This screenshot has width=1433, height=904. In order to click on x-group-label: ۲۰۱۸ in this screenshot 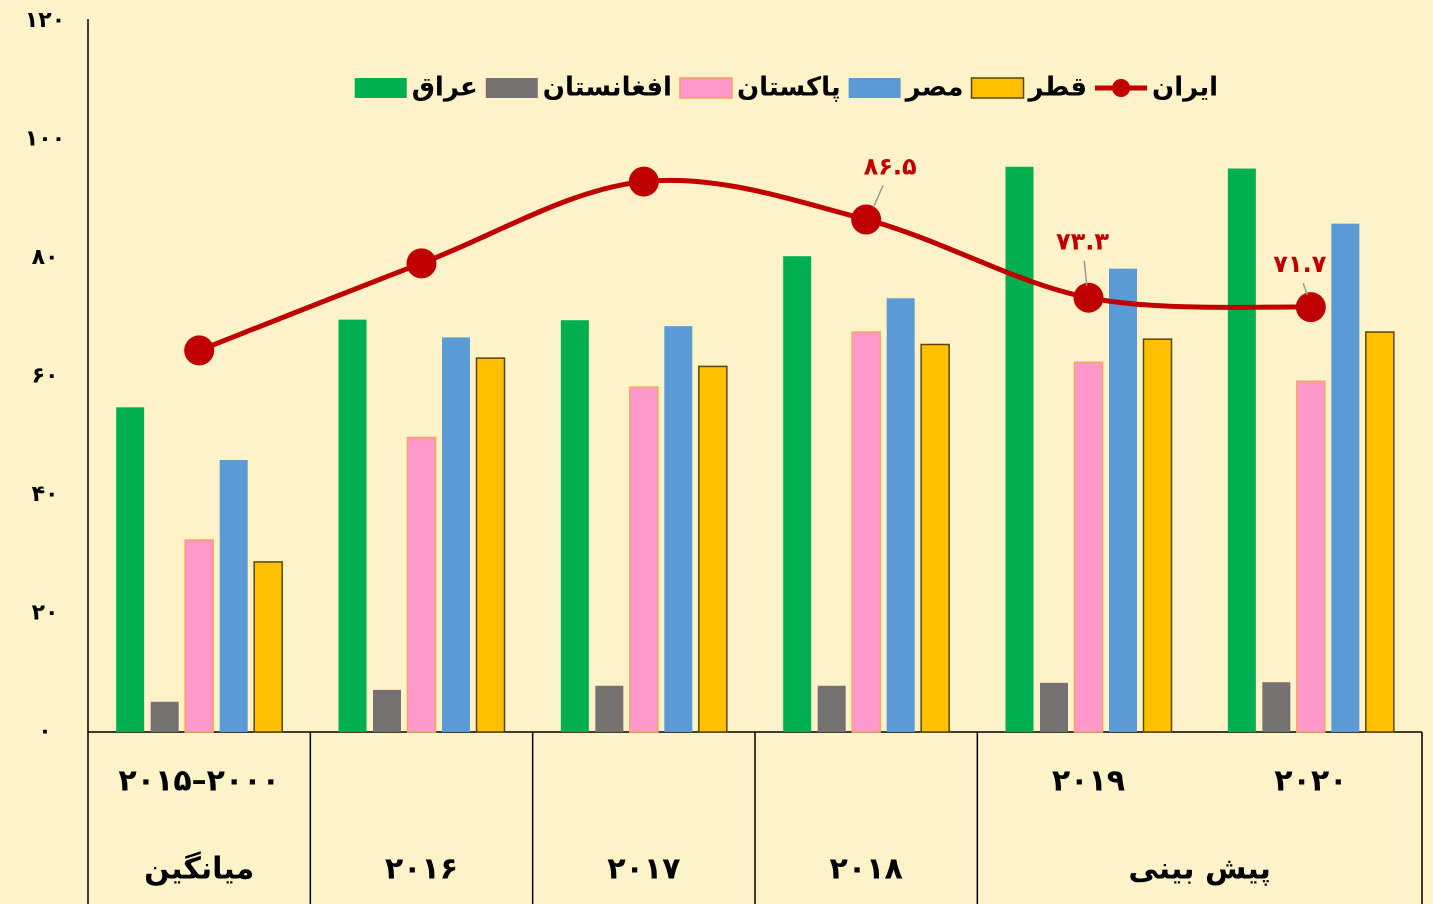, I will do `click(866, 869)`.